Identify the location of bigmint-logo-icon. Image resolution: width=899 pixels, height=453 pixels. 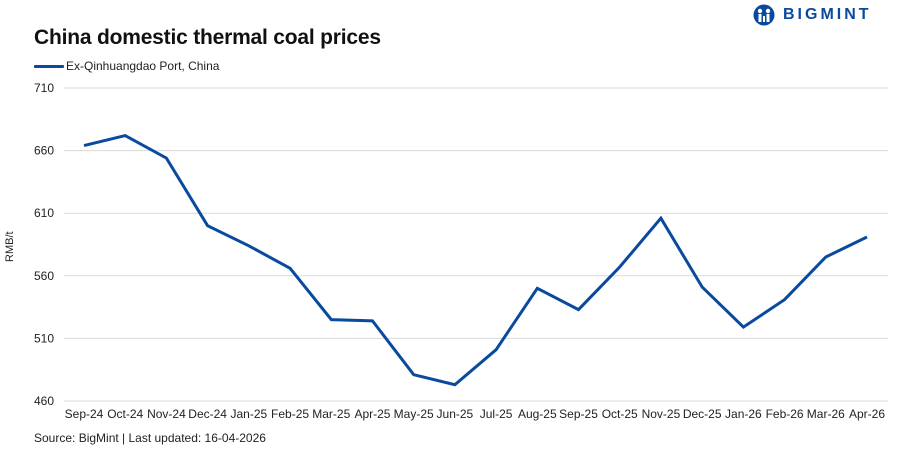
(764, 15).